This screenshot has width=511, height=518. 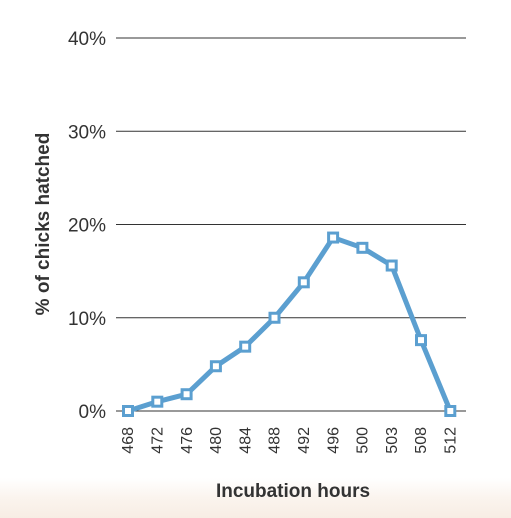 I want to click on x-tick-label: 496, so click(x=333, y=440).